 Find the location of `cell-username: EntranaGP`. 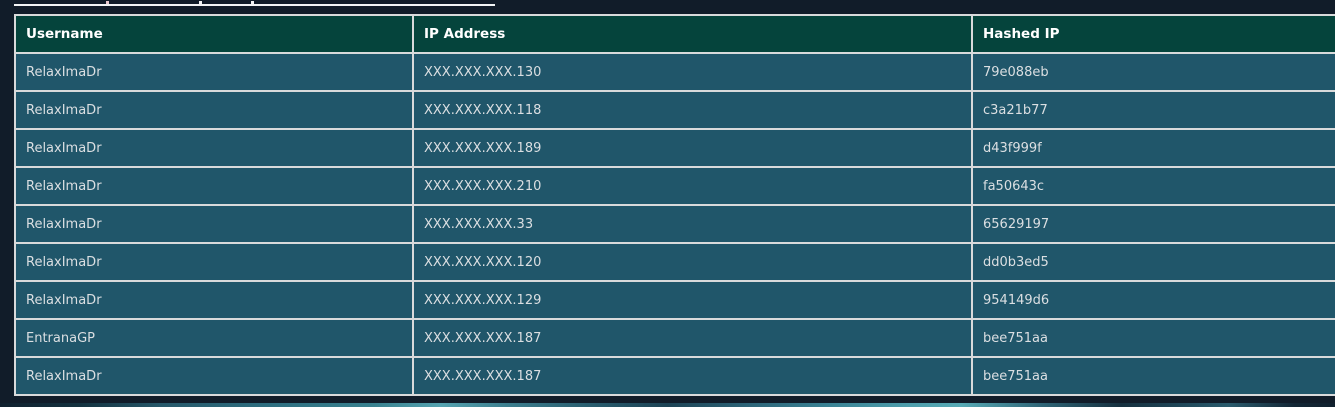

cell-username: EntranaGP is located at coordinates (214, 338).